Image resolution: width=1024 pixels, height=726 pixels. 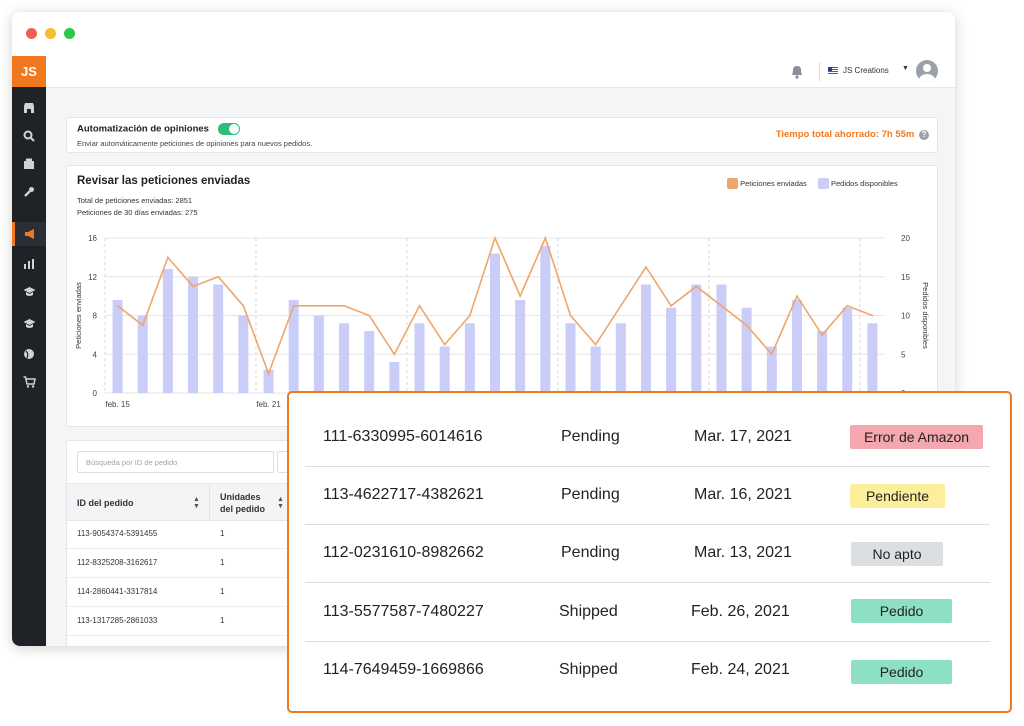 I want to click on table-row: 113-1317285-2861033 1, so click(x=182, y=621).